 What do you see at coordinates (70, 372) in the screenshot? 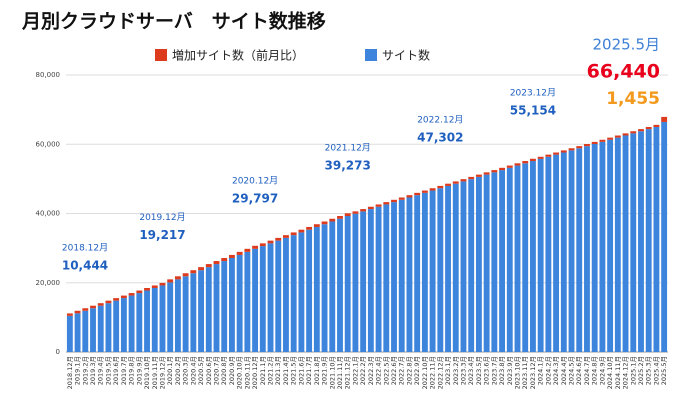
I see `x-tick-label: 2018.12月` at bounding box center [70, 372].